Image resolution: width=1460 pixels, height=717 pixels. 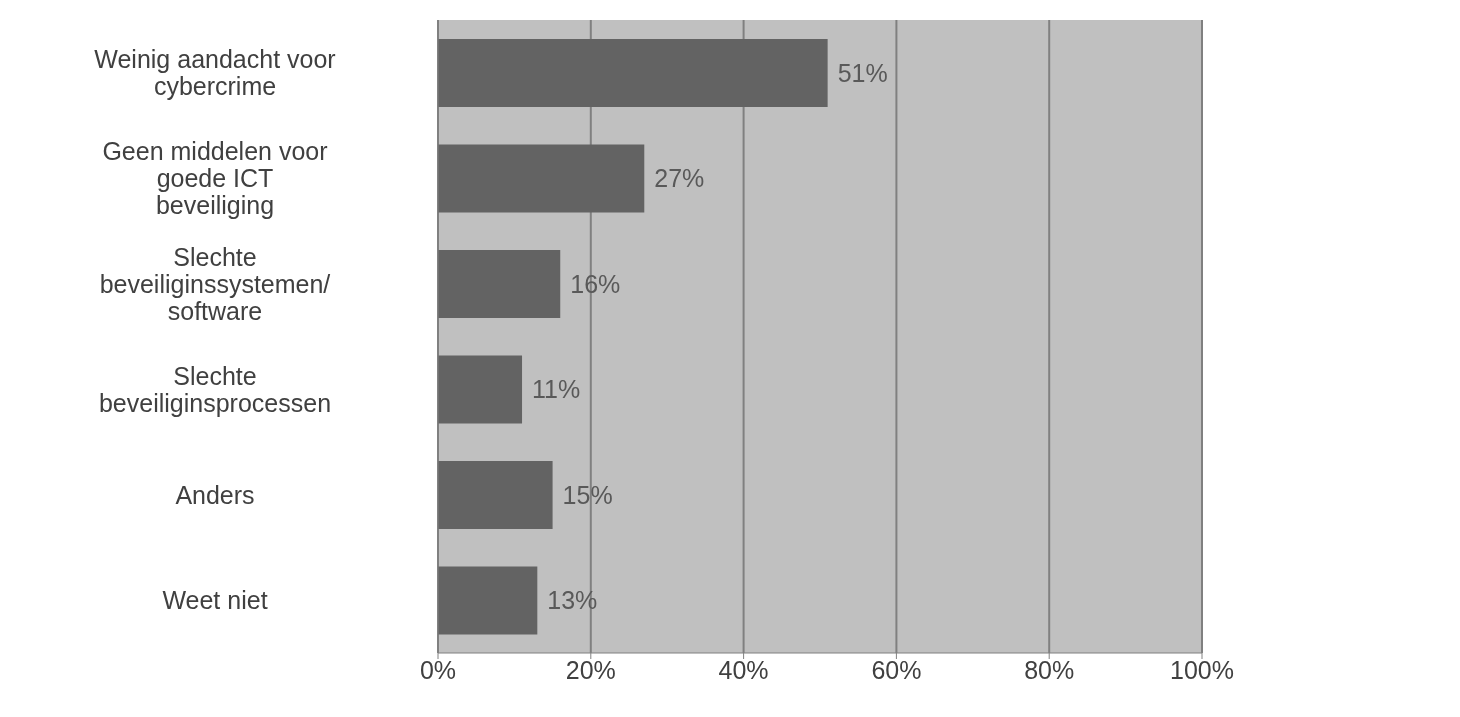 What do you see at coordinates (215, 389) in the screenshot?
I see `y-tick-label: Slechte beveiliginsprocessen` at bounding box center [215, 389].